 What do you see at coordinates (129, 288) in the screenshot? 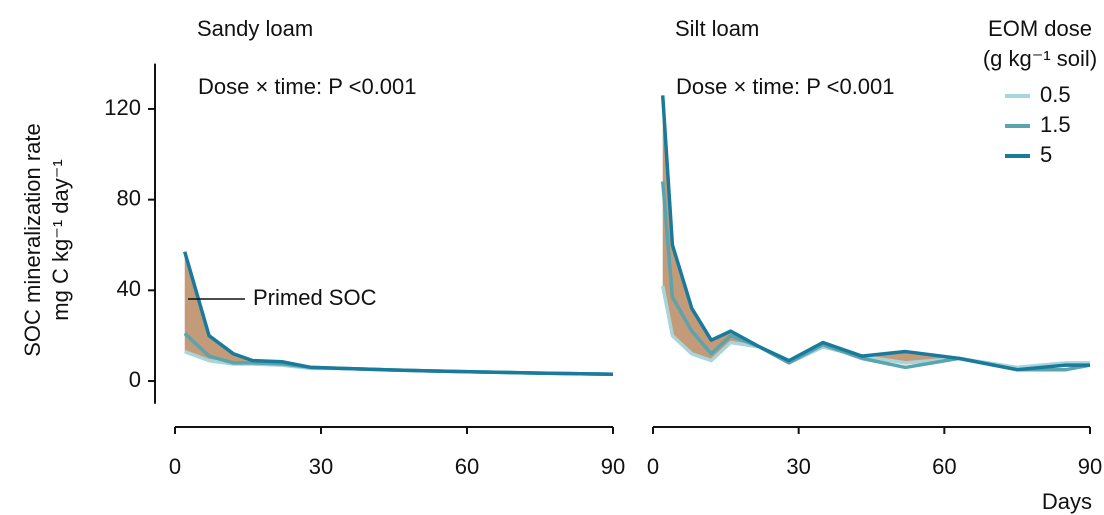
I see `y-tick-label: 40` at bounding box center [129, 288].